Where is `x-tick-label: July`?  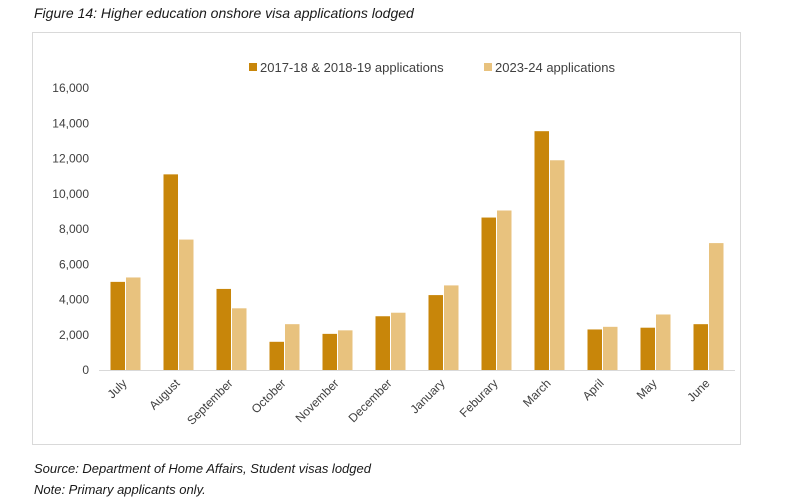 x-tick-label: July is located at coordinates (117, 388).